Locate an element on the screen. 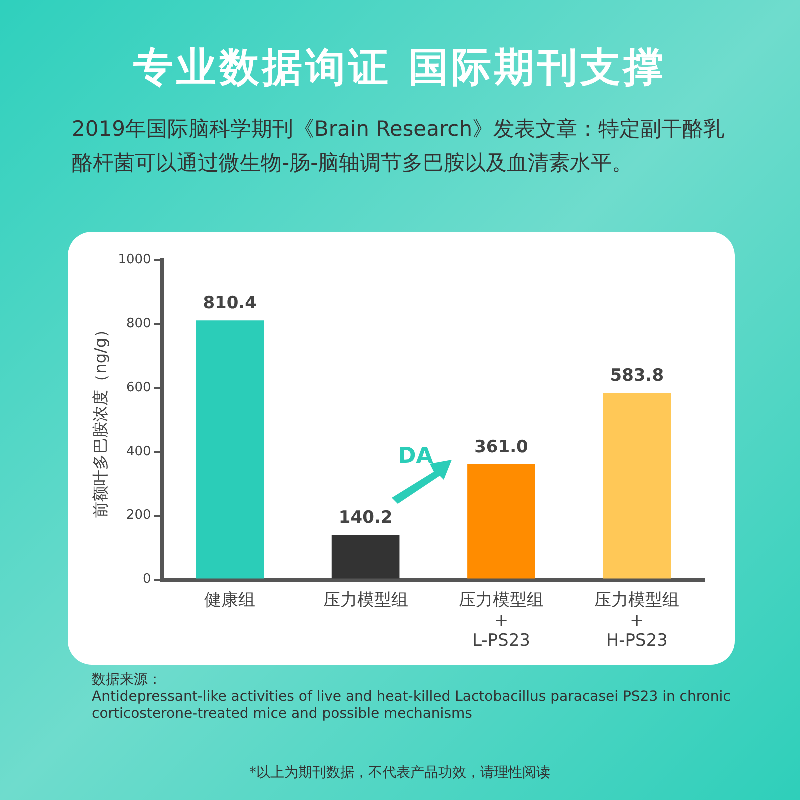  y-tick-label: 400 is located at coordinates (139, 452).